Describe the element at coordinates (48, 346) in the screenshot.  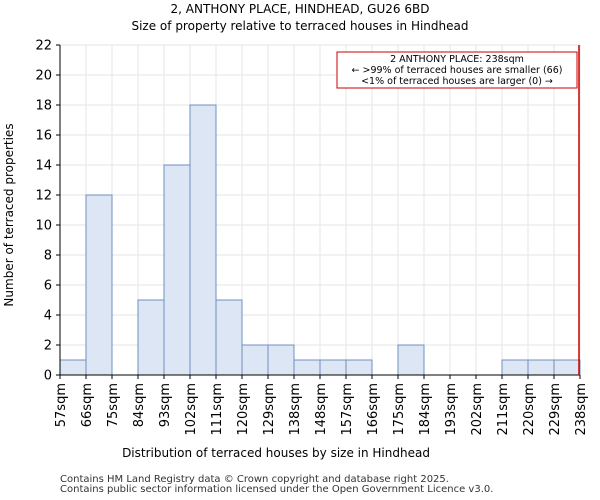
I see `y-tick-label: 2` at that location.